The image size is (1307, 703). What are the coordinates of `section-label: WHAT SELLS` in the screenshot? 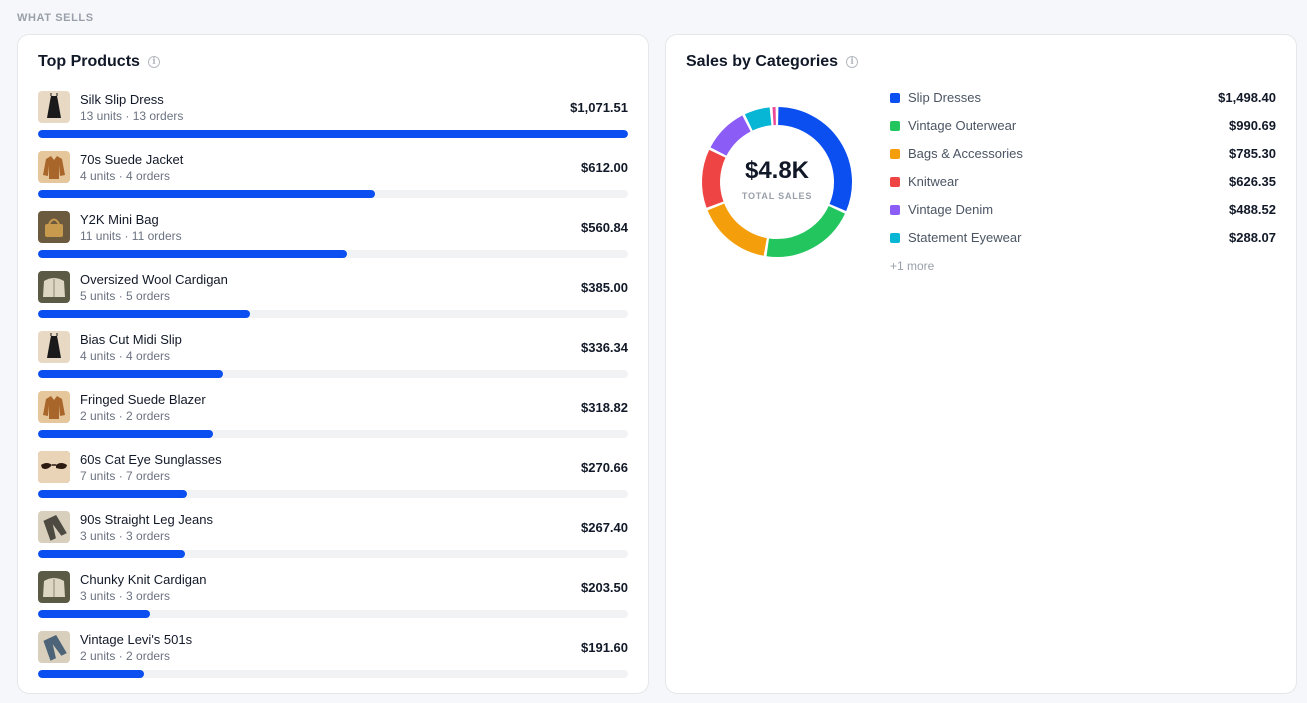 It's located at (55, 18).